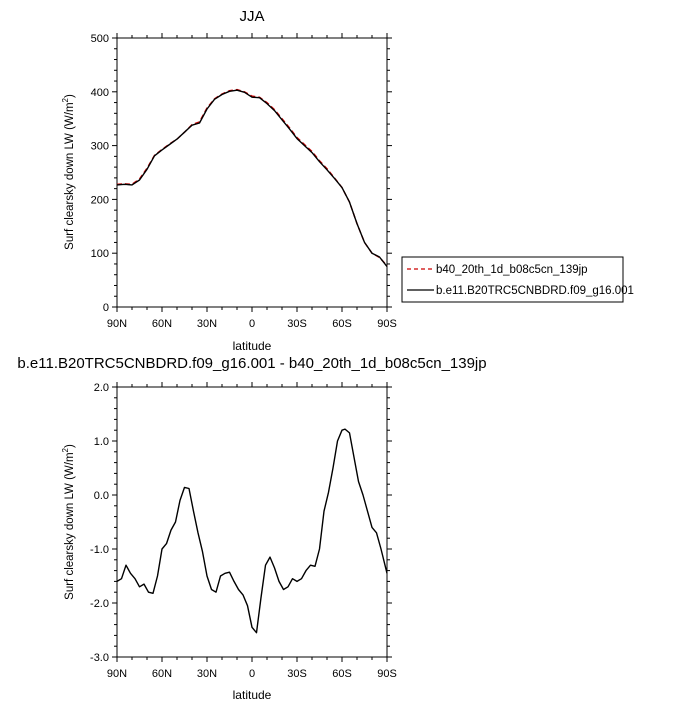  I want to click on legend-label: b.e11.B20TRC5CNBDRD.f09_g16.001, so click(535, 291).